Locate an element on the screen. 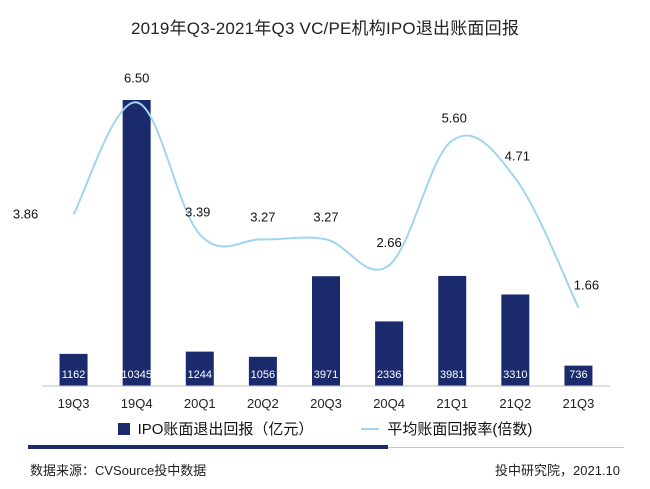 The image size is (650, 489). x-tick-label: 20Q3 is located at coordinates (326, 403).